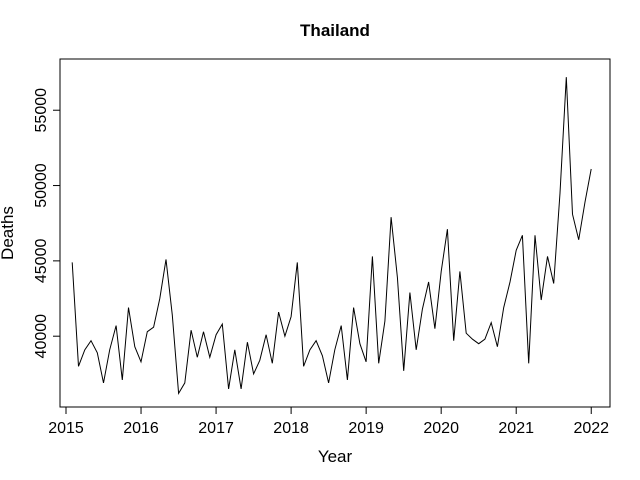 The image size is (640, 480). What do you see at coordinates (41, 261) in the screenshot?
I see `y-tick-label: 45000` at bounding box center [41, 261].